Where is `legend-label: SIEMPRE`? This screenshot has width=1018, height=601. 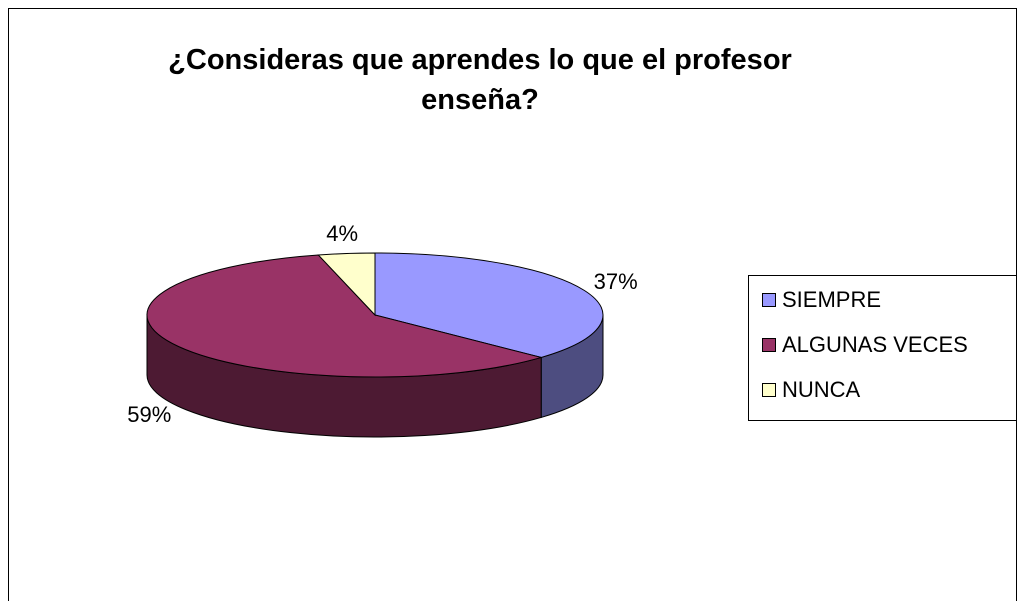
legend-label: SIEMPRE is located at coordinates (831, 299).